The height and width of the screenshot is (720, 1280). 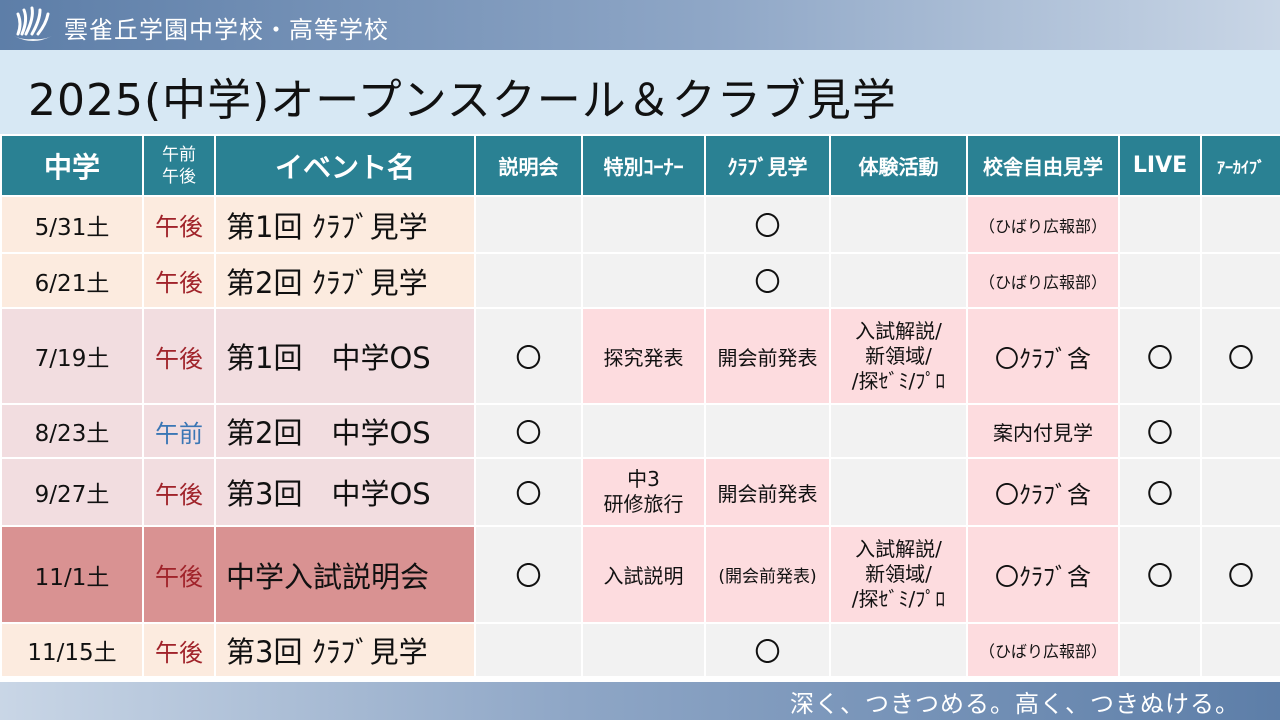 What do you see at coordinates (643, 356) in the screenshot?
I see `cell-special: 探究発表` at bounding box center [643, 356].